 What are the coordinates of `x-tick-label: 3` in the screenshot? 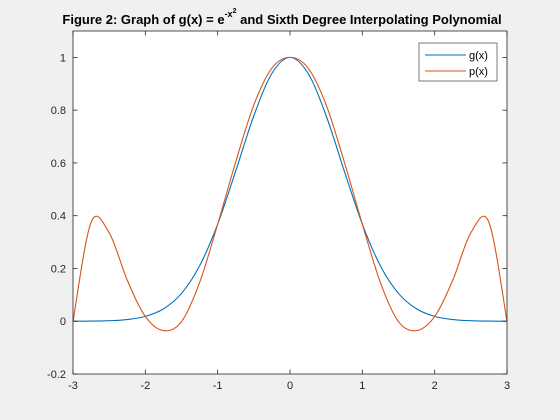 It's located at (507, 386).